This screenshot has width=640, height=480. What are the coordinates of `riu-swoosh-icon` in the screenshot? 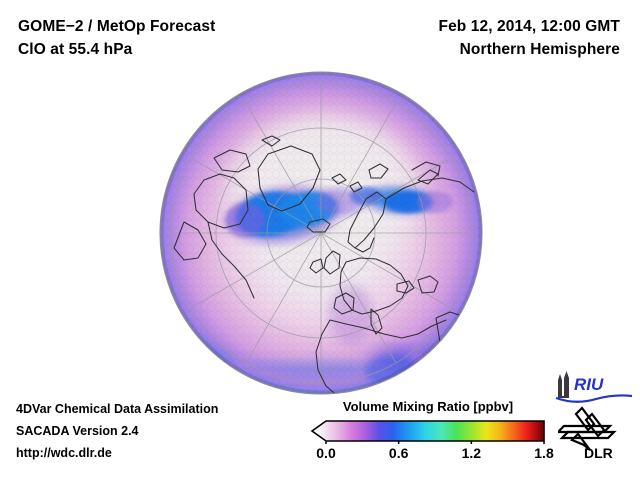 It's located at (594, 398).